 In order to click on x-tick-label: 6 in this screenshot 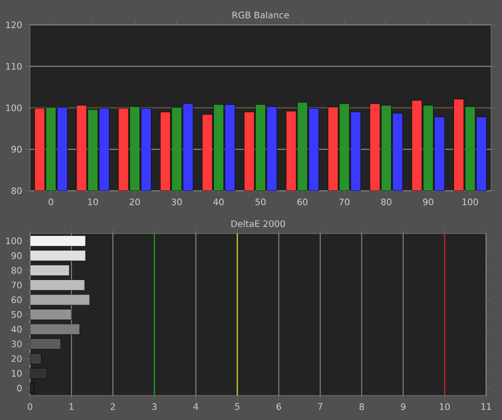, I will do `click(279, 406)`.